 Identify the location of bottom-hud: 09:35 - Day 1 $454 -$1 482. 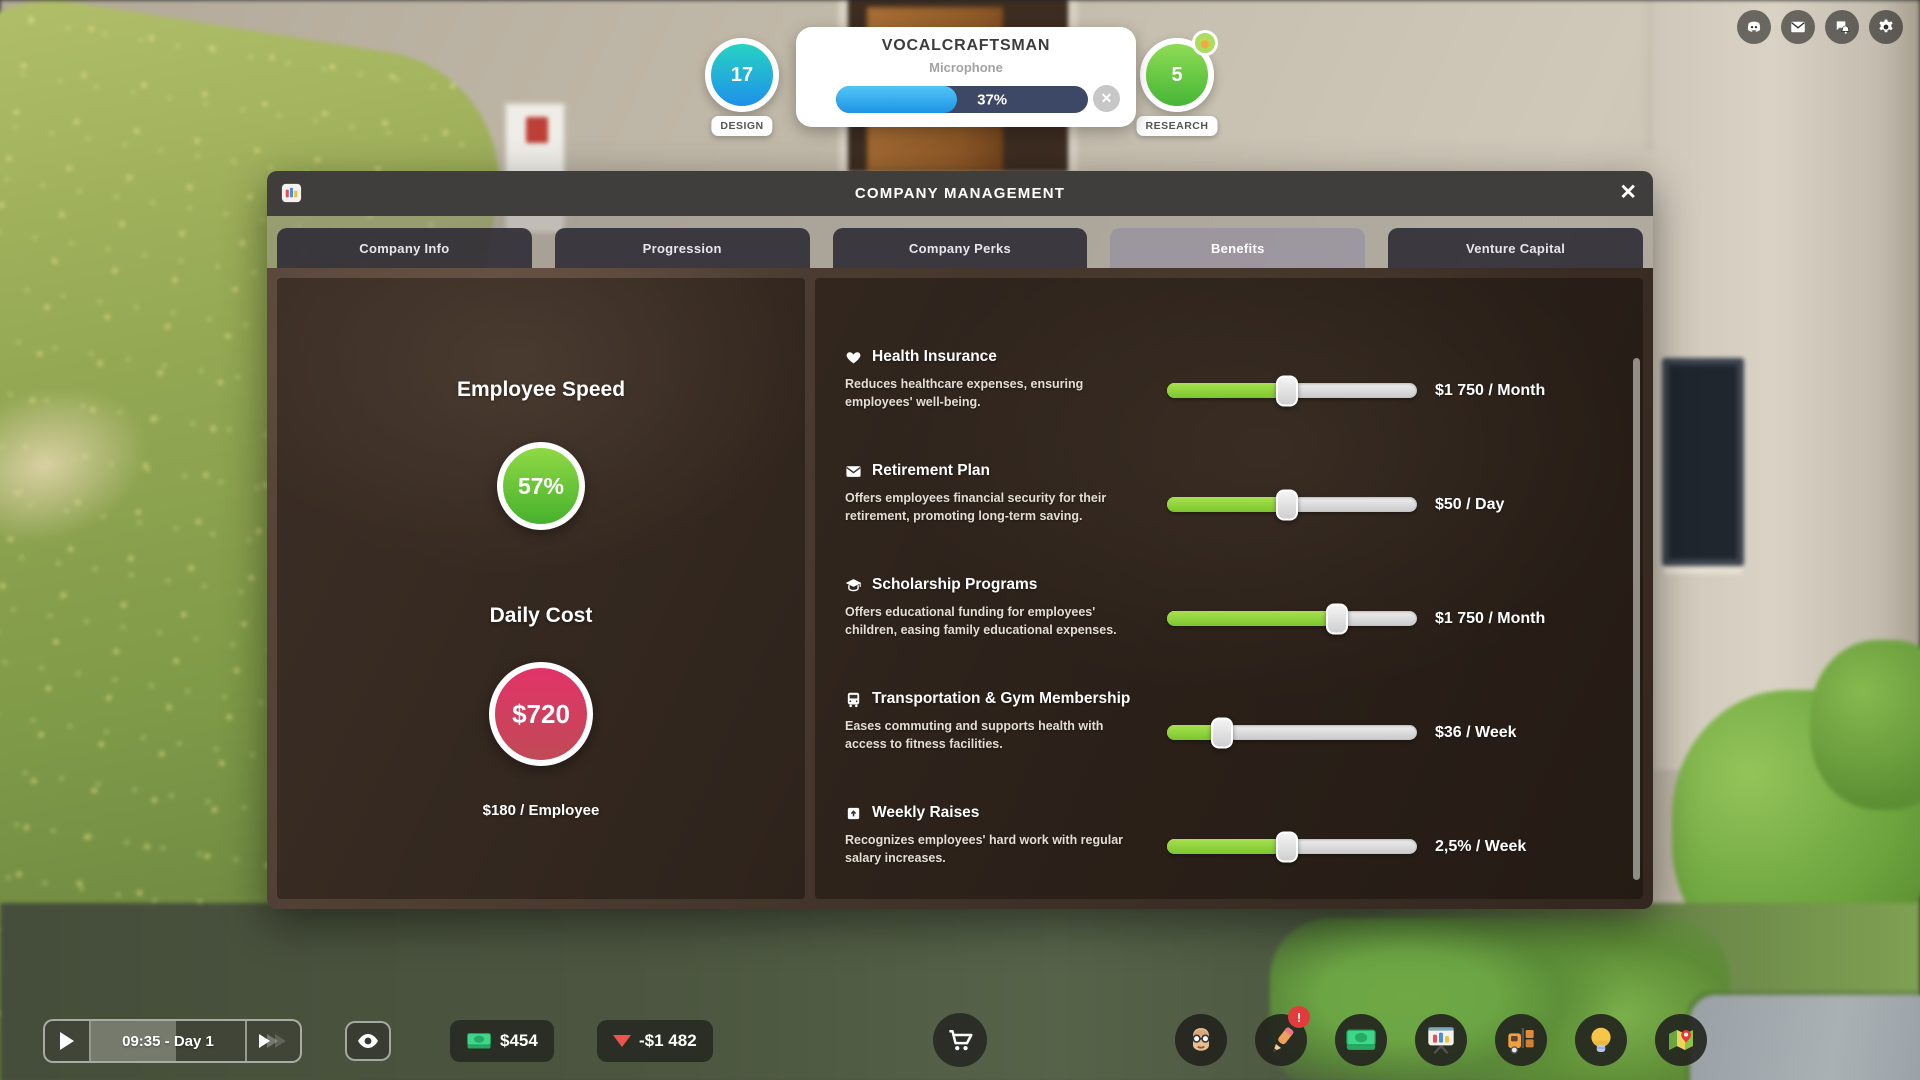
(960, 1040).